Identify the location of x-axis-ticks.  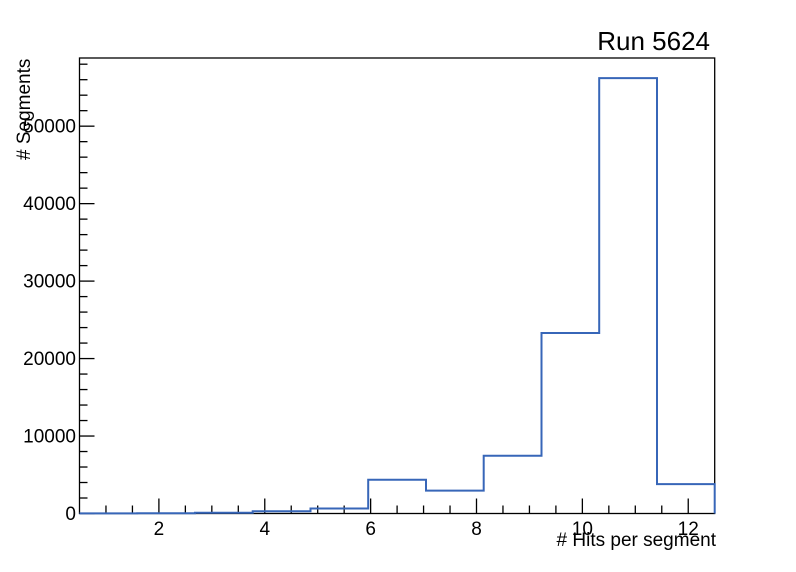
(397, 506).